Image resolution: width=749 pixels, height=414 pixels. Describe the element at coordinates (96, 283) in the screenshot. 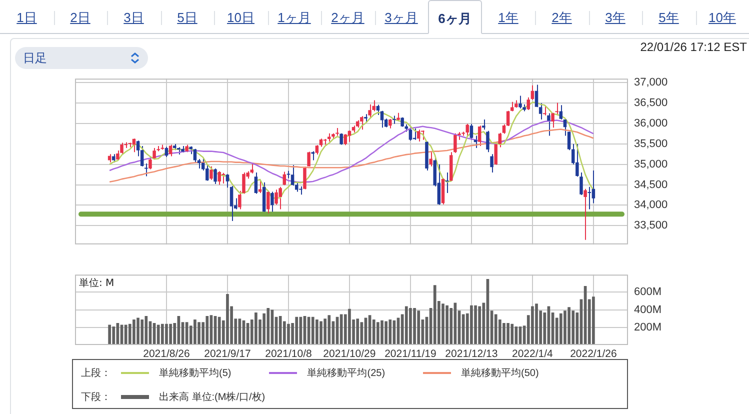

I see `y-axis-title: 単位: M` at that location.